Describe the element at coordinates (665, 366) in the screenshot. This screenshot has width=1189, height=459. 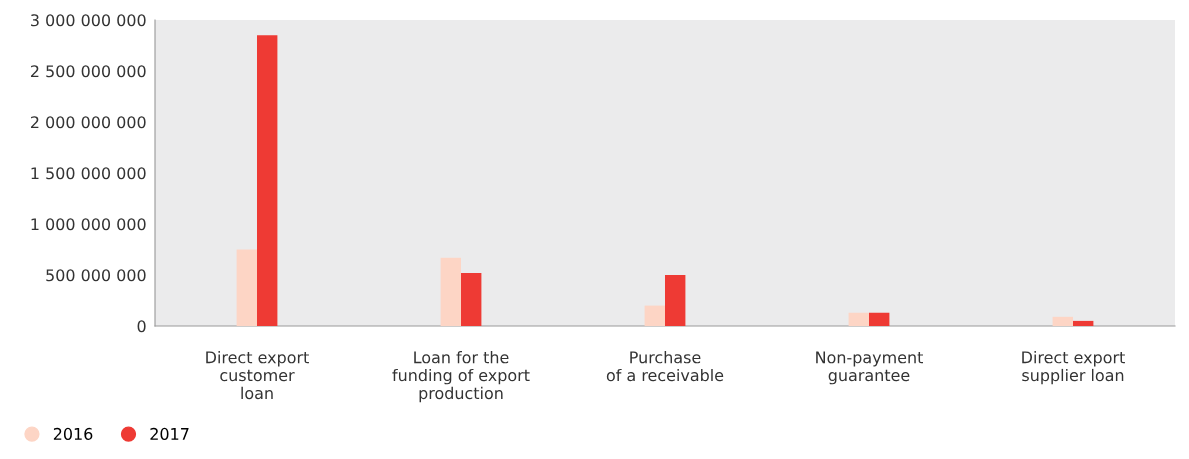
I see `x-tick-label: Purchase of a receivable` at that location.